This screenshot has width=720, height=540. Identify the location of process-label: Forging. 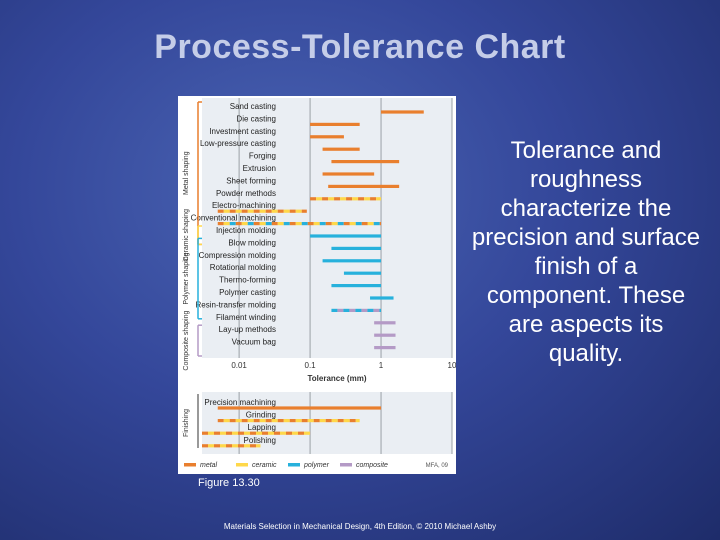
(262, 156).